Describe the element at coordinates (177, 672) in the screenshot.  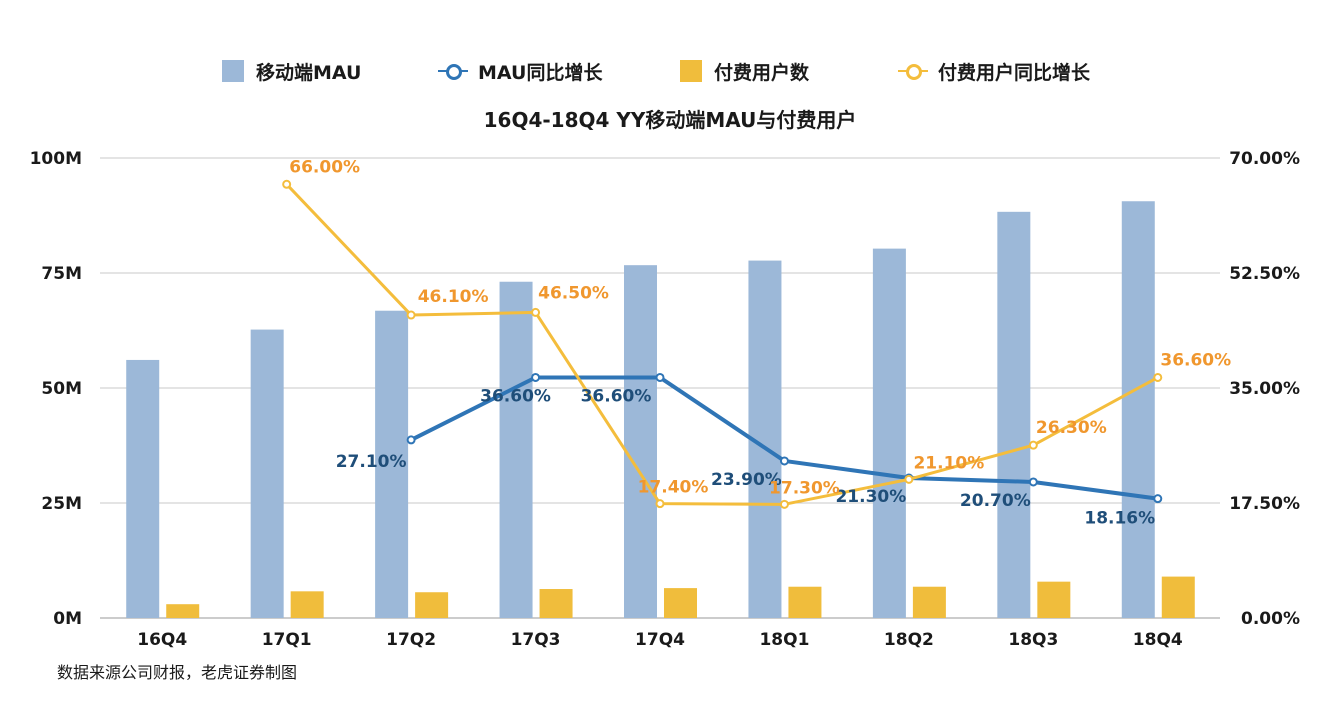
I see `source-note: 数据来源公司财报，老虎证券制图` at that location.